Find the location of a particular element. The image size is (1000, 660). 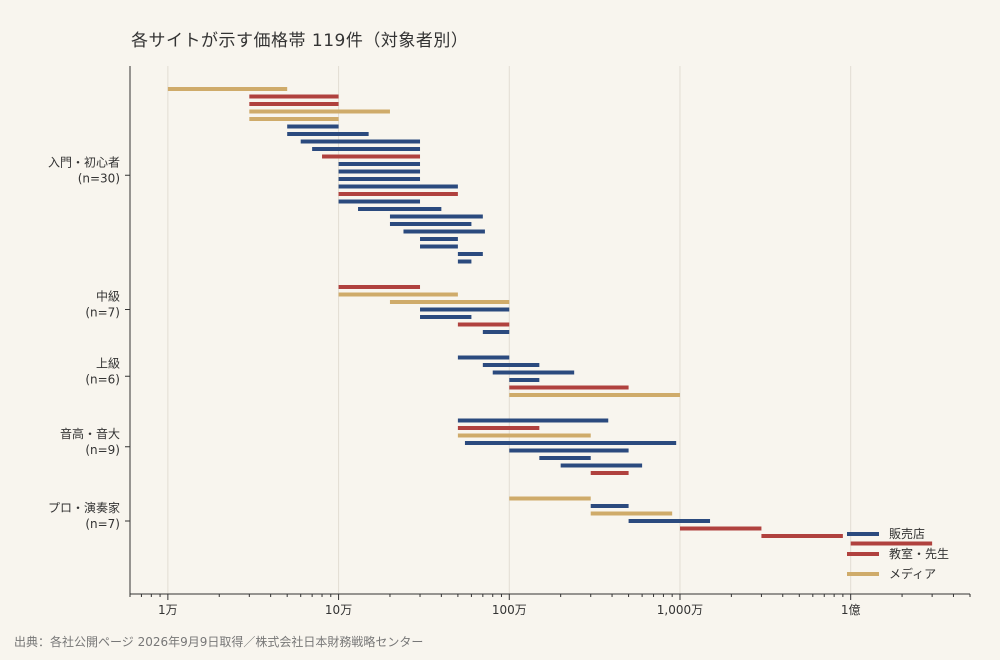

group-label: 音高・音大 is located at coordinates (90, 433).